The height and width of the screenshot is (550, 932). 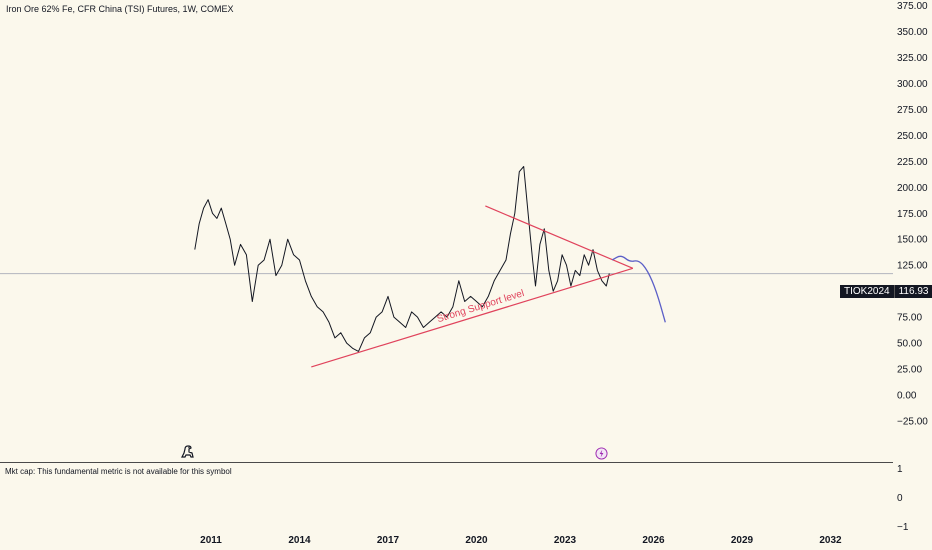 What do you see at coordinates (521, 540) in the screenshot?
I see `x-axis: 2011 2014 2017 2020 2023 2026 2029 2032` at bounding box center [521, 540].